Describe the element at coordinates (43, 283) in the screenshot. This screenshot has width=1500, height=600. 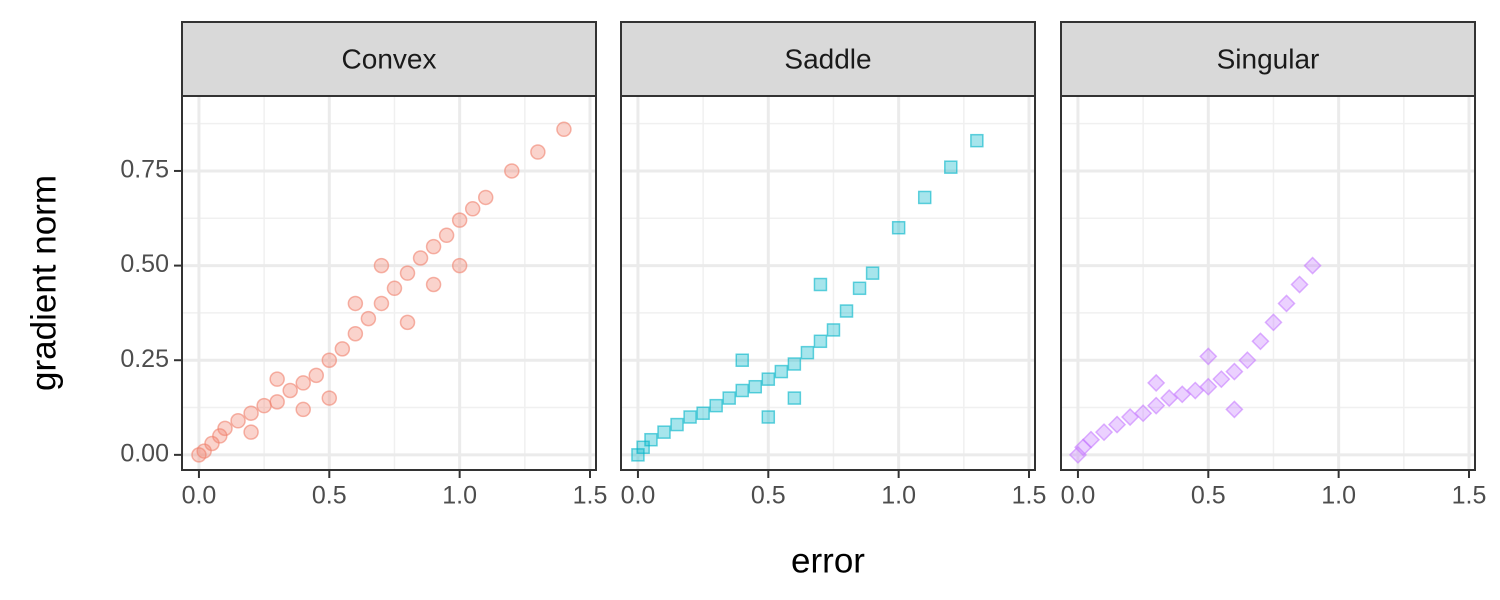
I see `y-axis-title: gradient norm` at that location.